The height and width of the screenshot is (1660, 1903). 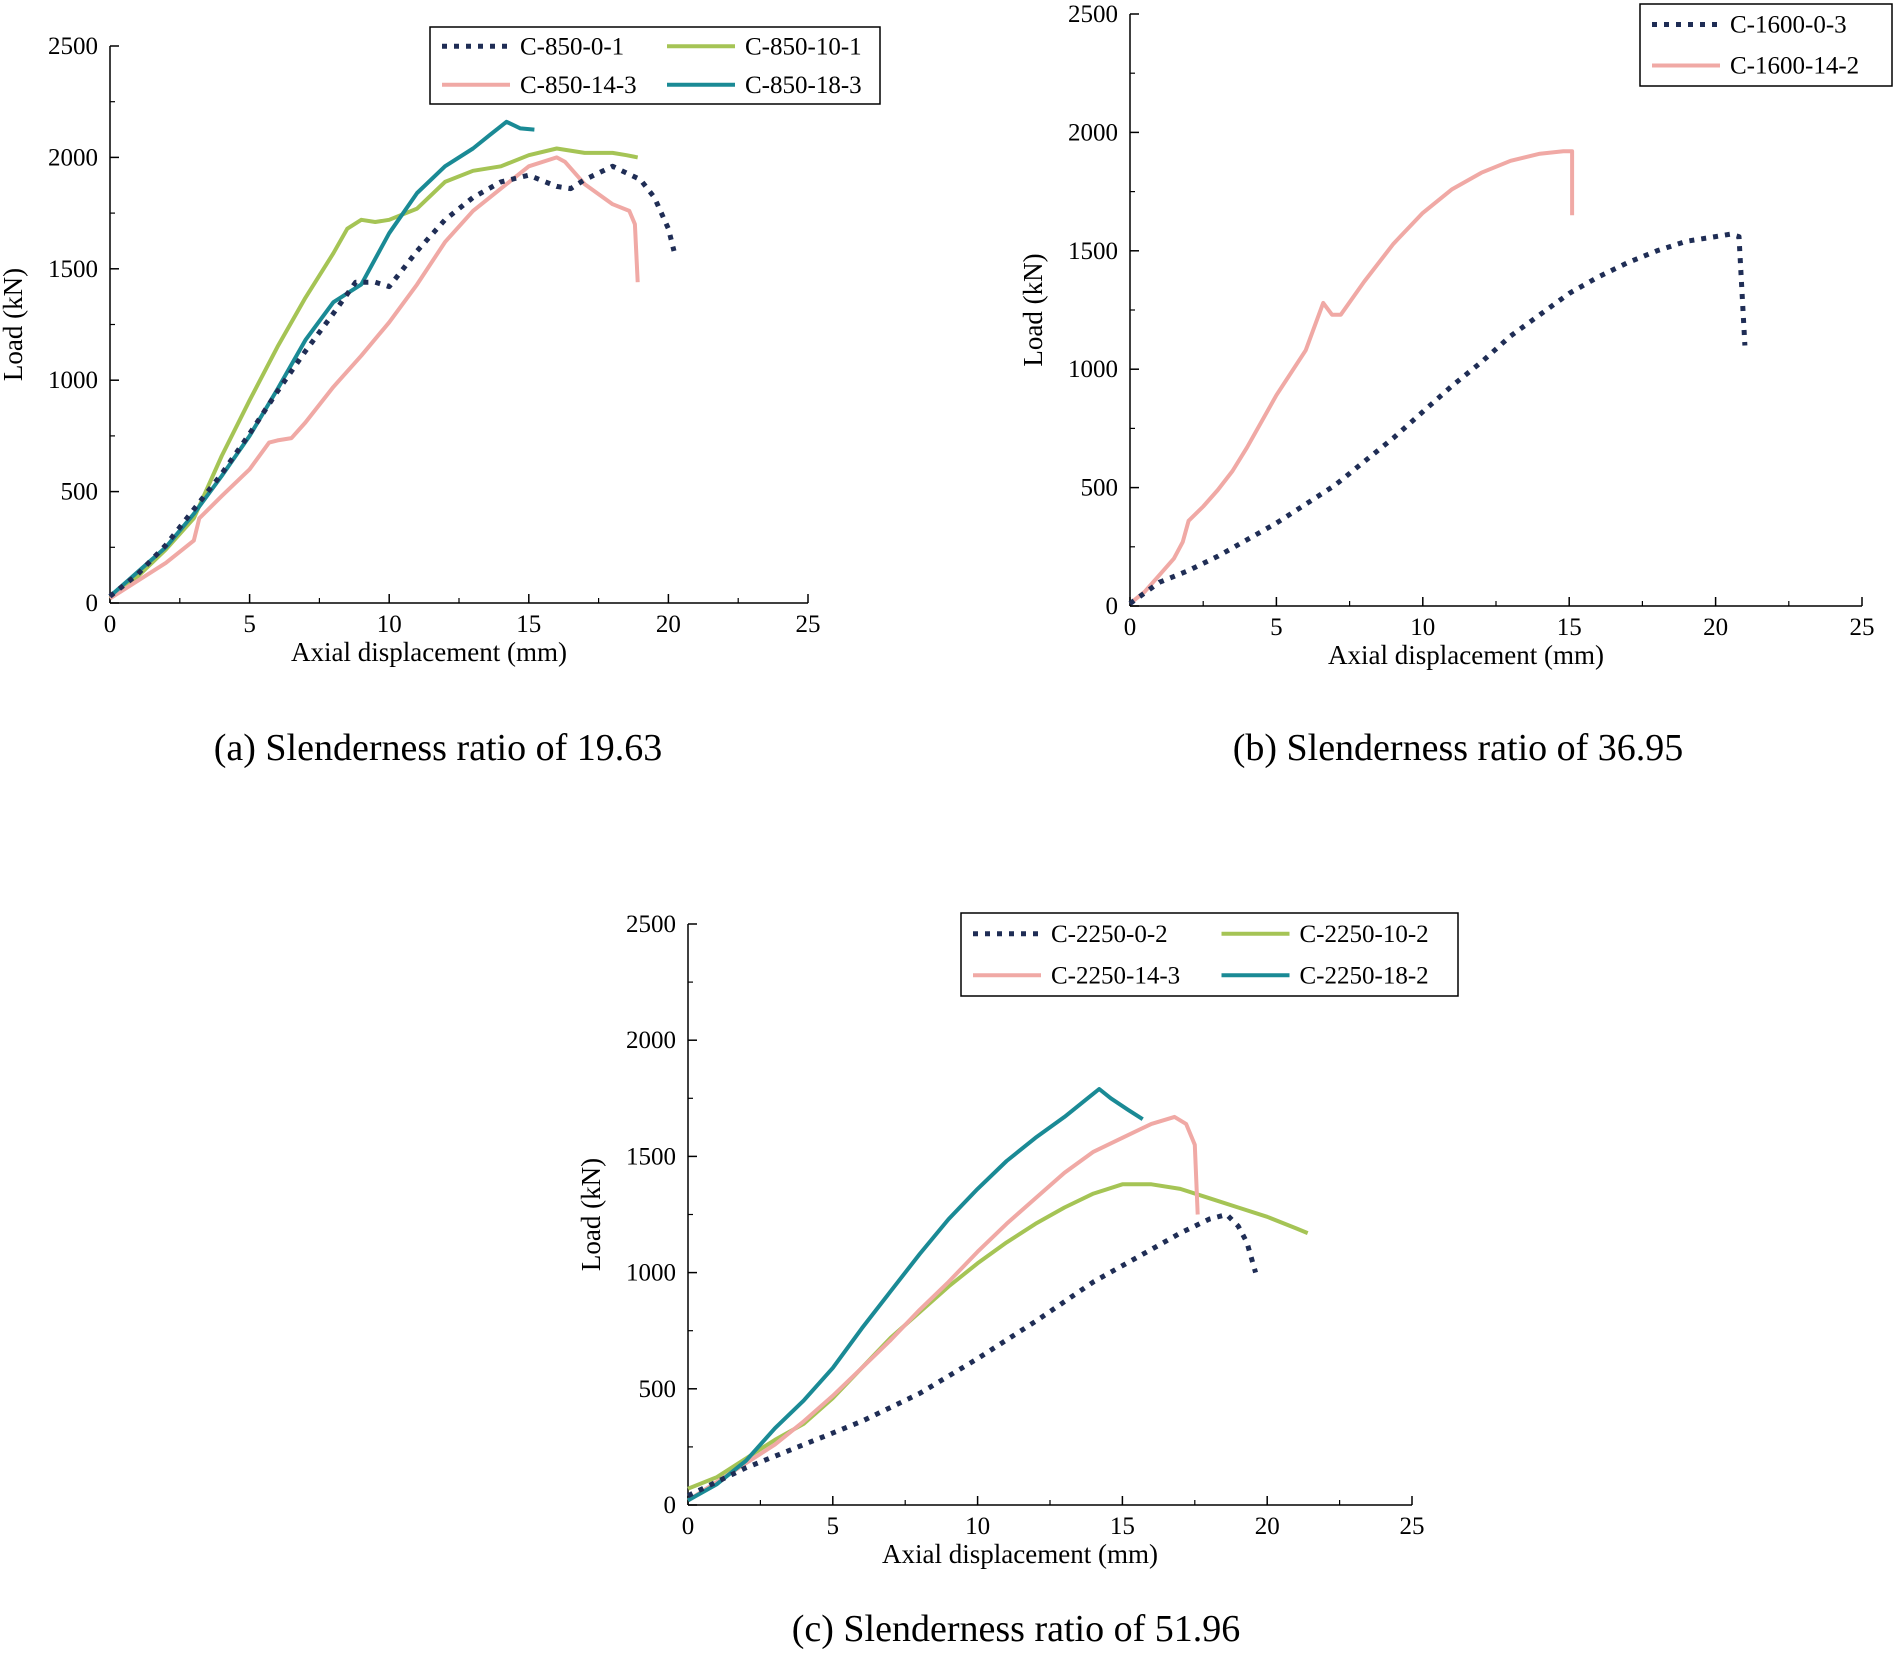 I want to click on panel-caption: (c) Slenderness ratio of 51.96, so click(x=1016, y=1629).